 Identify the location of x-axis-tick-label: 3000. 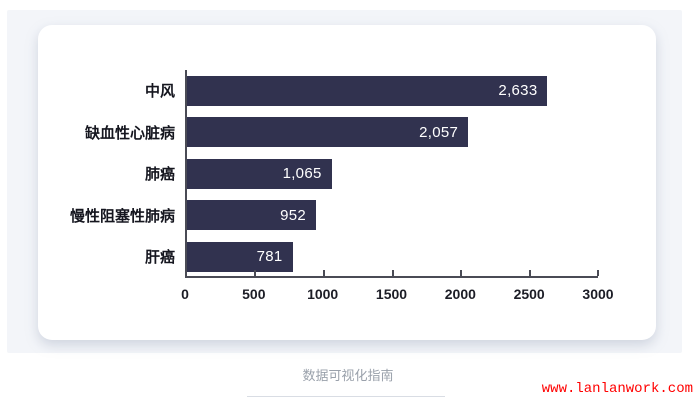
(598, 294).